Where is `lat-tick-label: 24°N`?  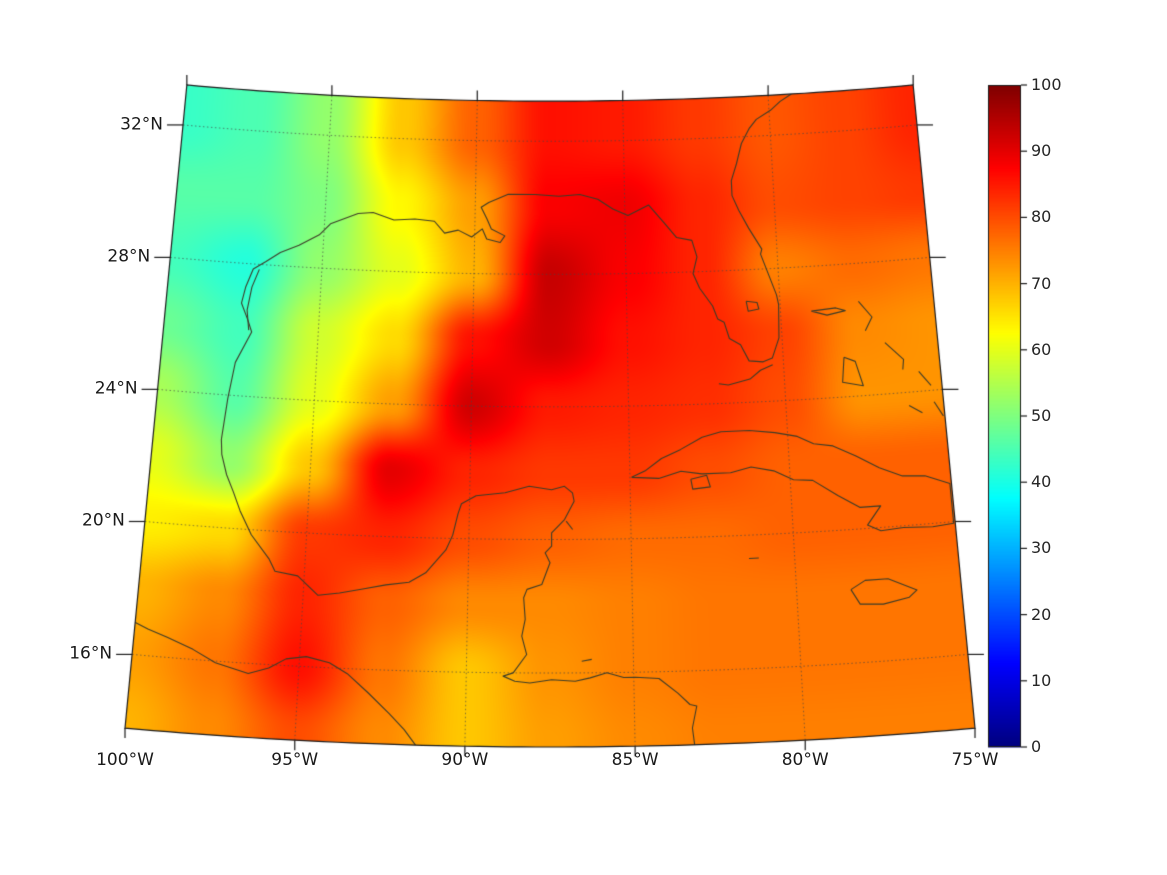 lat-tick-label: 24°N is located at coordinates (116, 388).